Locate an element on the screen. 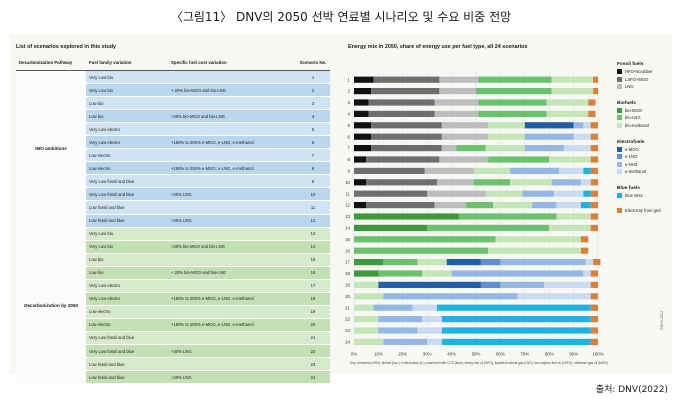 The image size is (682, 401). legend-item: bio-MGO is located at coordinates (646, 110).